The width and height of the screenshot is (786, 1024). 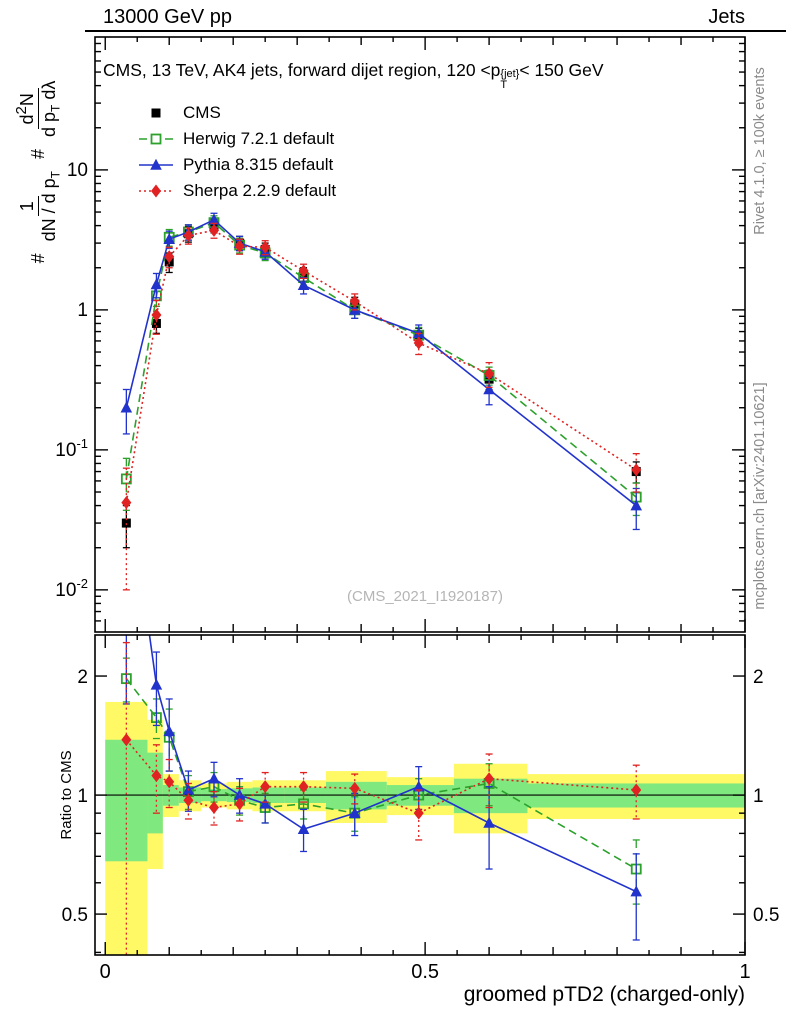 I want to click on legend-label-sherpa: Sherpa 2.2.9 default, so click(x=260, y=190).